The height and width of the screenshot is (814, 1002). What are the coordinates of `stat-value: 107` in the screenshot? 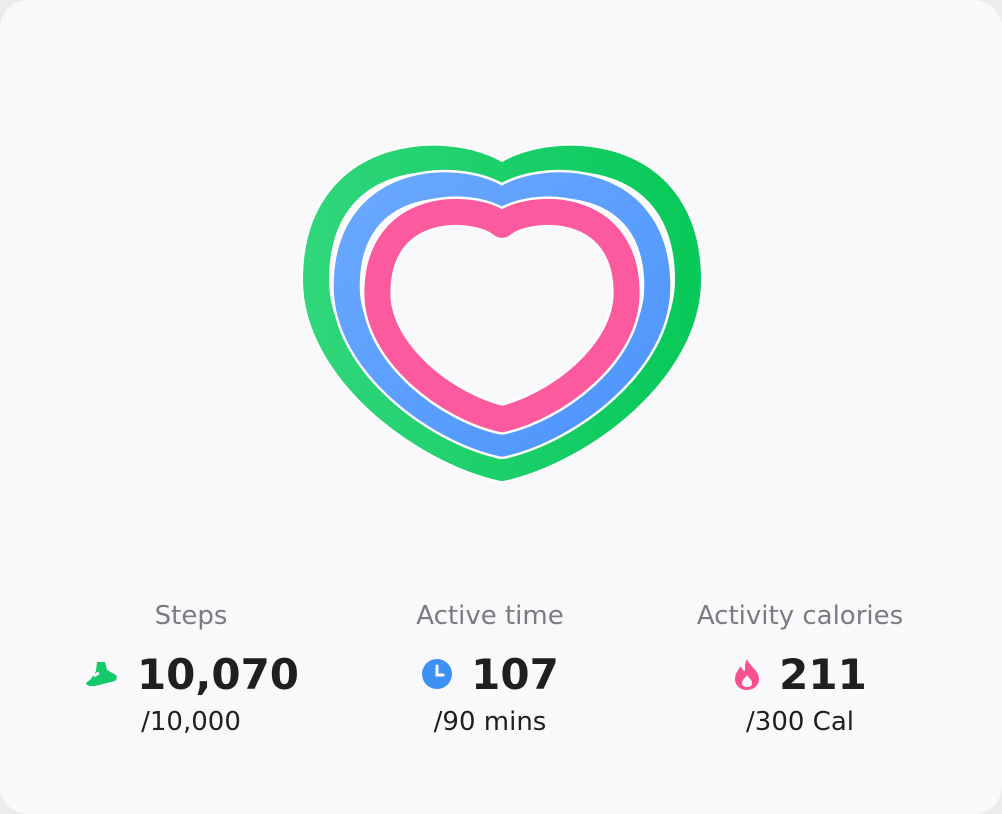 It's located at (515, 674).